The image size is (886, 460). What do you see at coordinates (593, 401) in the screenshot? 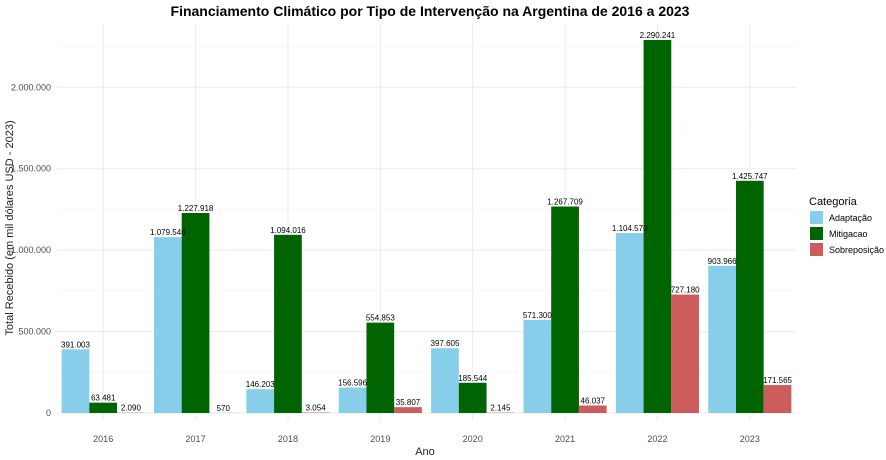
I see `bar-value-label: 46.037` at bounding box center [593, 401].